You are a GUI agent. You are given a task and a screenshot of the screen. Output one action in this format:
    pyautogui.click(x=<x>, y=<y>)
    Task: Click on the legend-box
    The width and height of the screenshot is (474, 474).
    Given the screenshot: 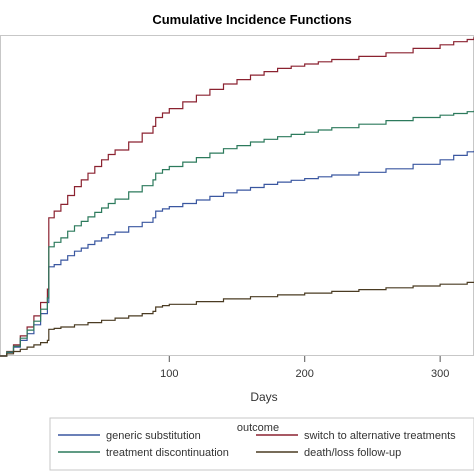 What is the action you would take?
    pyautogui.click(x=261, y=444)
    